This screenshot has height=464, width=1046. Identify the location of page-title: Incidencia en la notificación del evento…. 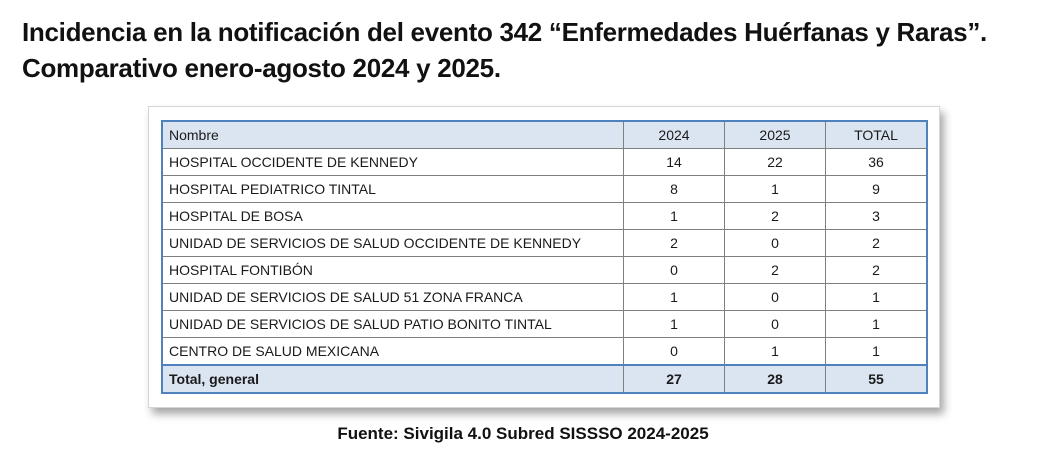
(527, 50).